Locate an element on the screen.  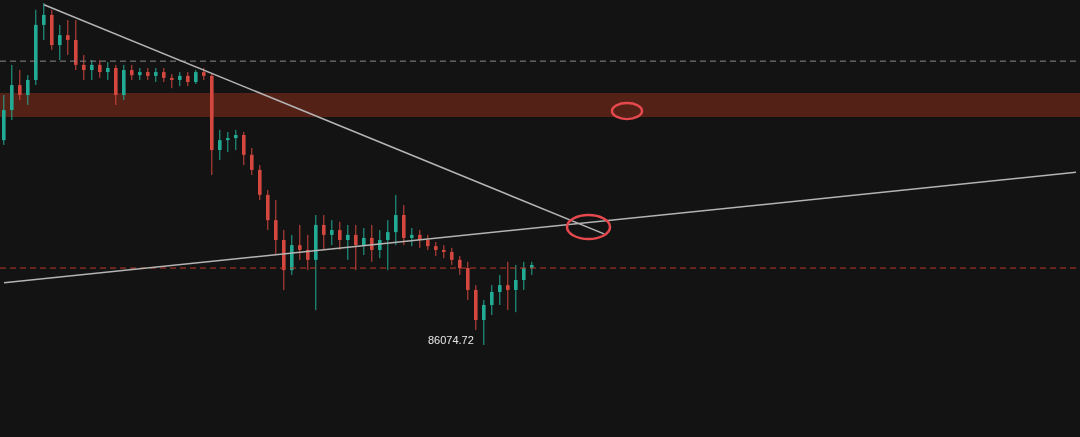
annotation: 86074.72 is located at coordinates (450, 340).